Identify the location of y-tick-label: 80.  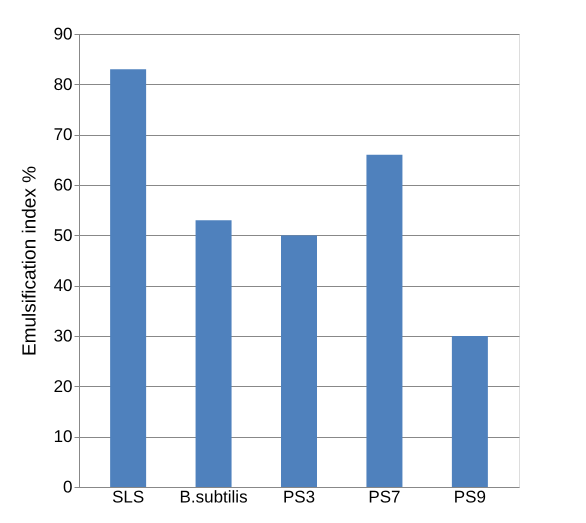
(63, 84).